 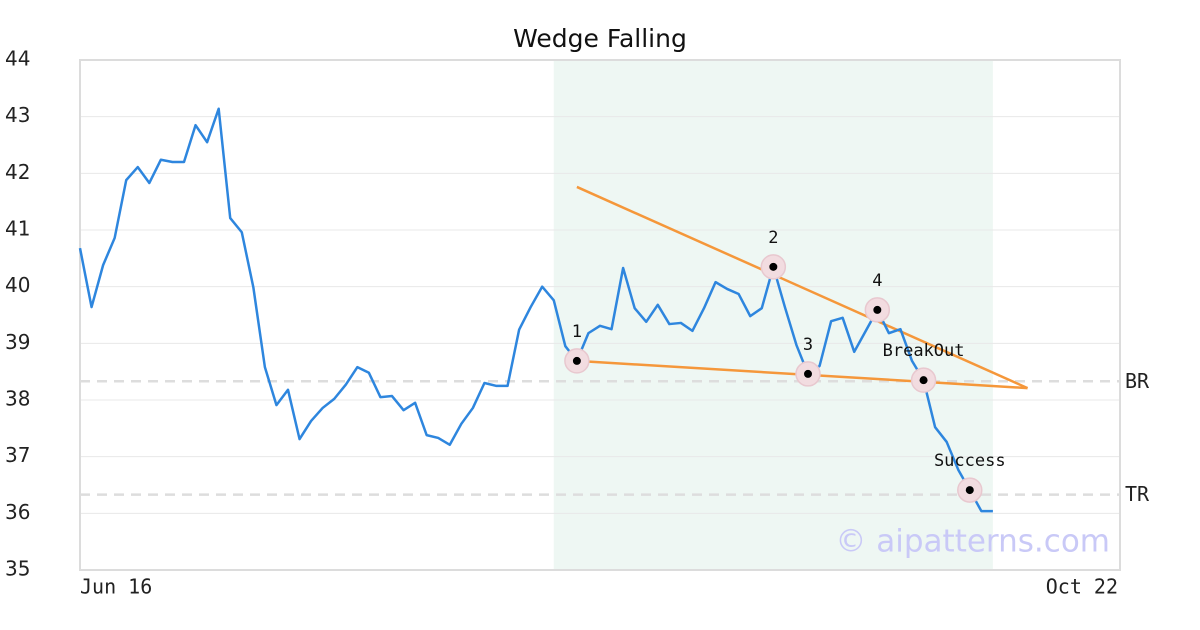 What do you see at coordinates (577, 332) in the screenshot?
I see `annotation-label: 1` at bounding box center [577, 332].